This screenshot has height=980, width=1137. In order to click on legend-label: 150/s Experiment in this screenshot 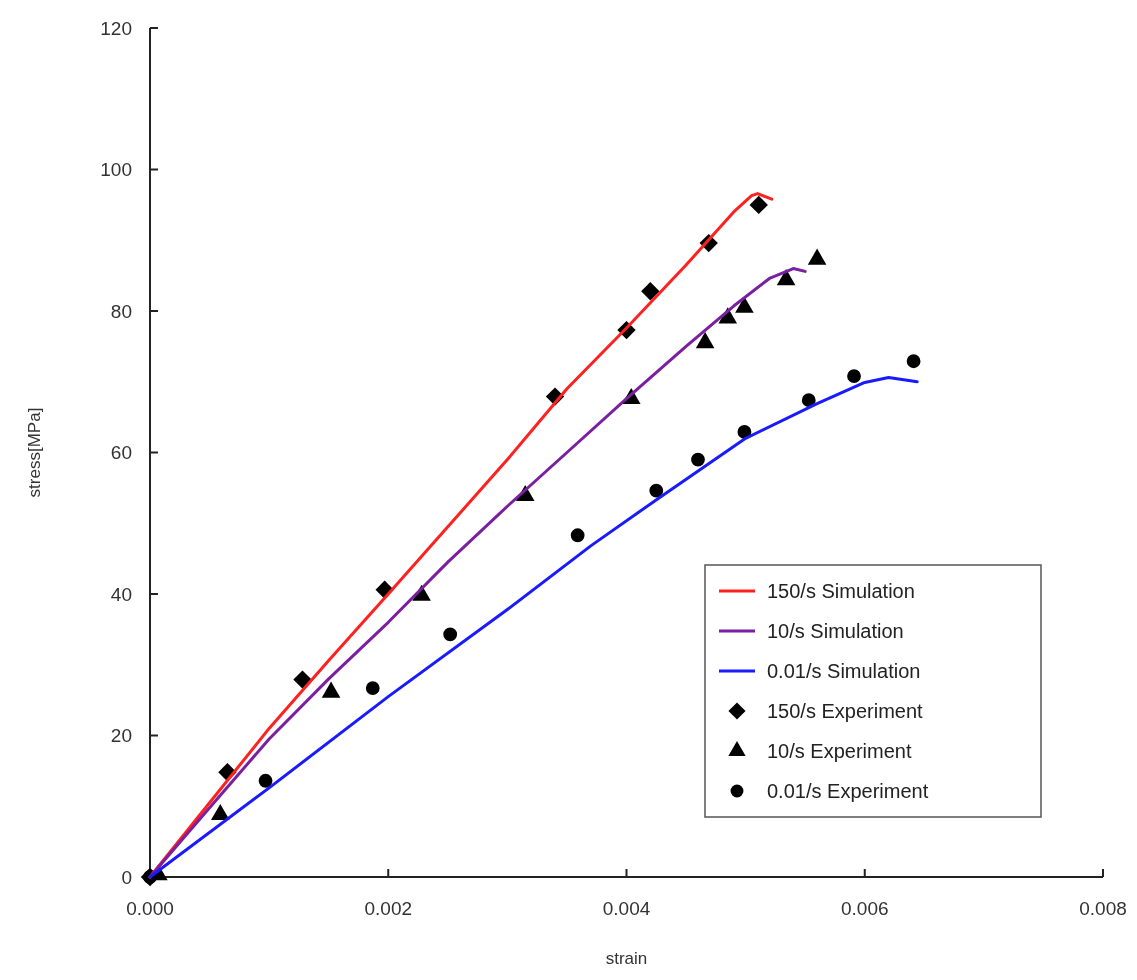, I will do `click(845, 711)`.